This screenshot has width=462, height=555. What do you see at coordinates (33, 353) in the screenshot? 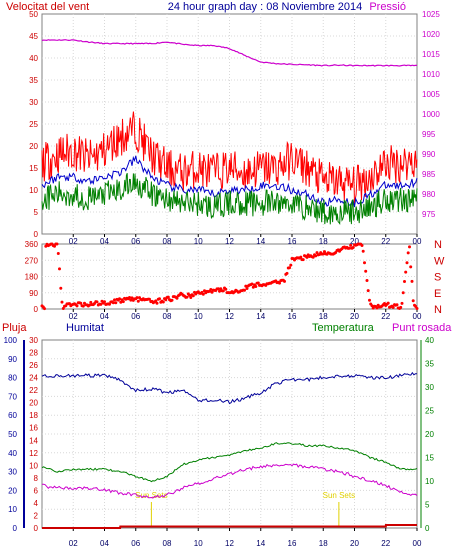
I see `humidity-tick-label: 28` at bounding box center [33, 353].